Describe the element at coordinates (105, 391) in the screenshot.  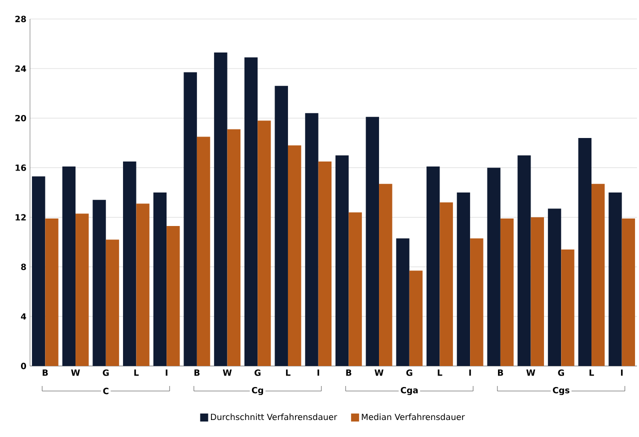
I see `text: C` at that location.